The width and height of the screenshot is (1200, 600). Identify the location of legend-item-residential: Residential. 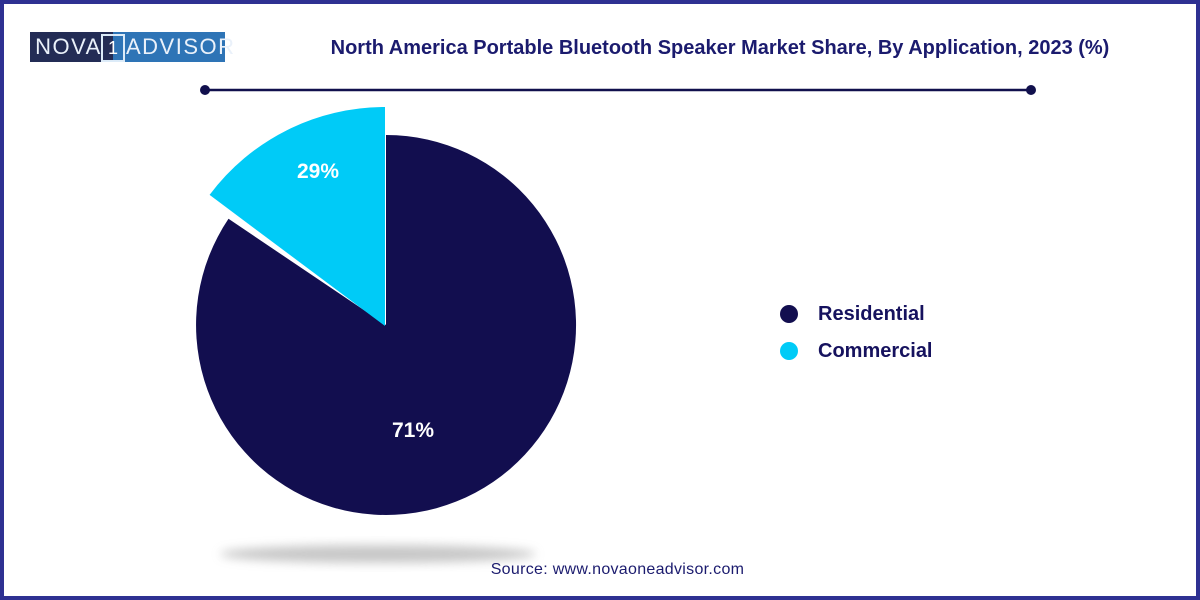
(856, 314).